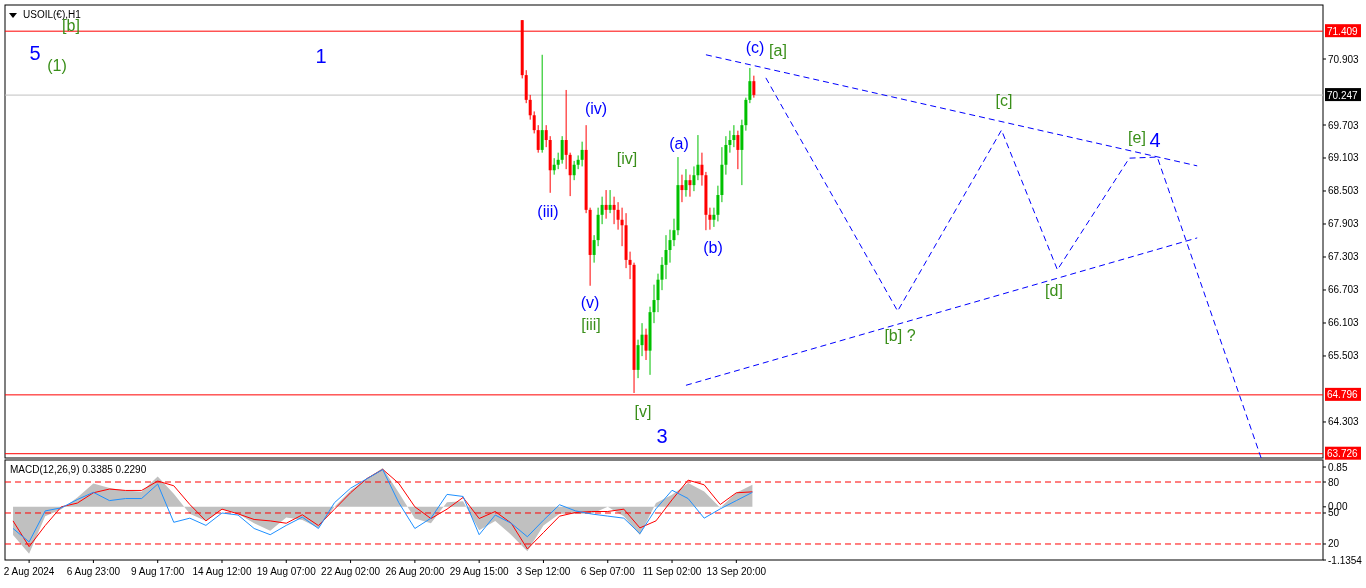 This screenshot has height=588, width=1366. I want to click on y-tick-label: 67.303, so click(1344, 257).